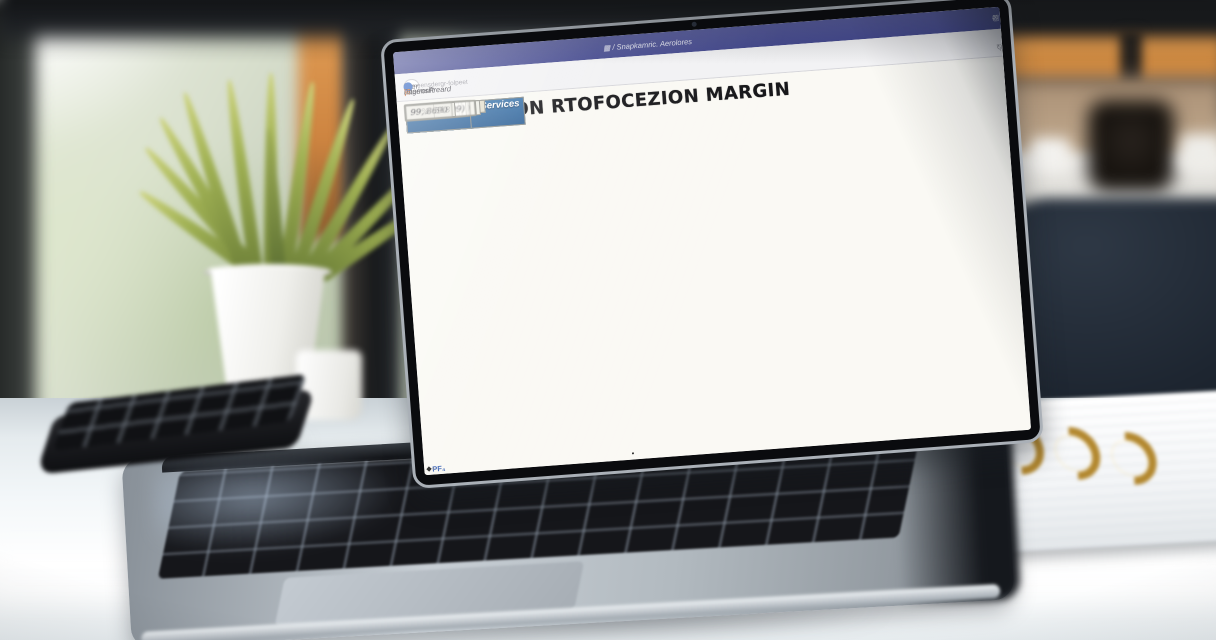 The width and height of the screenshot is (1216, 640). What do you see at coordinates (1131, 59) in the screenshot?
I see `background-light-gap` at bounding box center [1131, 59].